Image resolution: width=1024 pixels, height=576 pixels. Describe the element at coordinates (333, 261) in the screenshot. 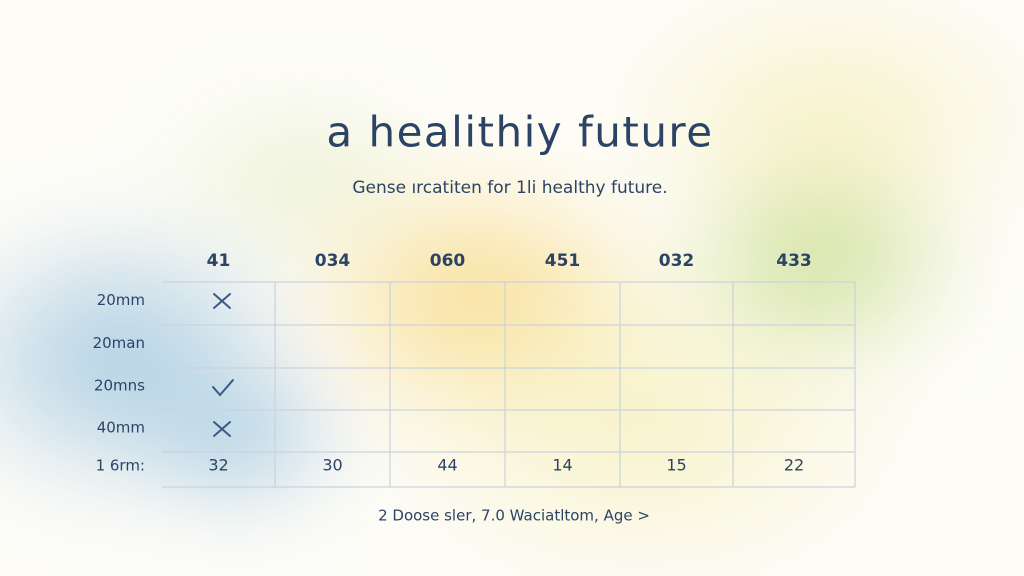

I see `column-header: 034` at that location.